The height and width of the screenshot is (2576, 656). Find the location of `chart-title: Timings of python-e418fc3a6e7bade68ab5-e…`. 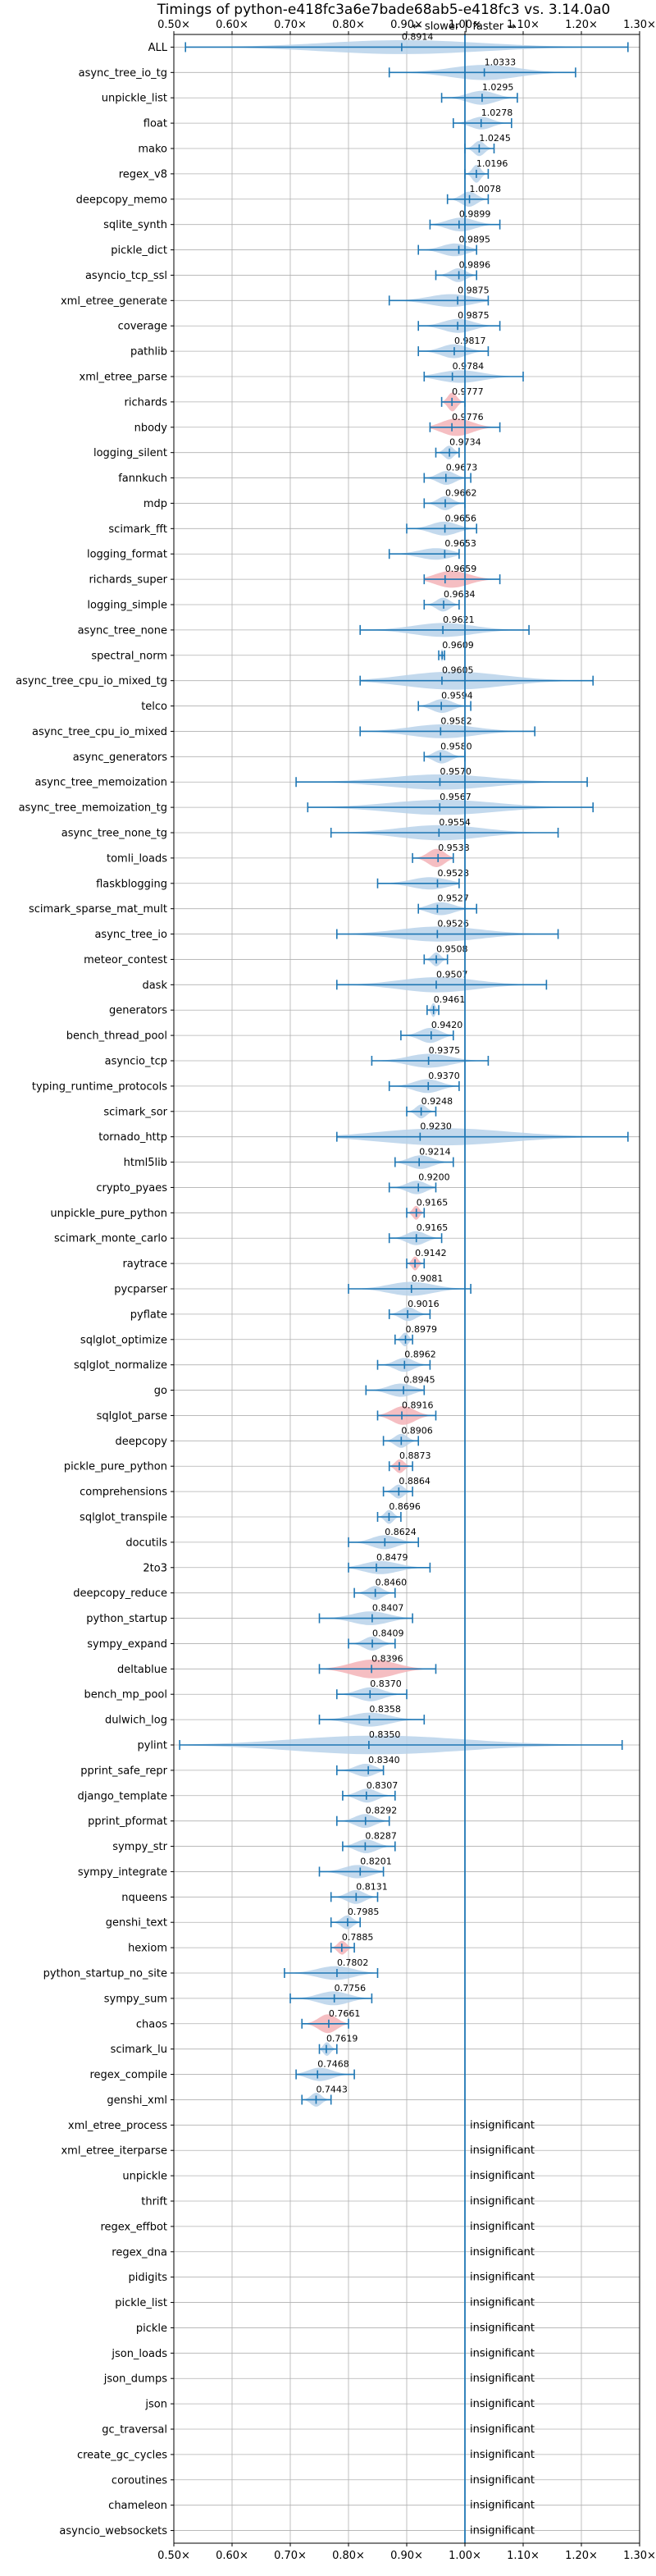

chart-title: Timings of python-e418fc3a6e7bade68ab5-e… is located at coordinates (383, 10).